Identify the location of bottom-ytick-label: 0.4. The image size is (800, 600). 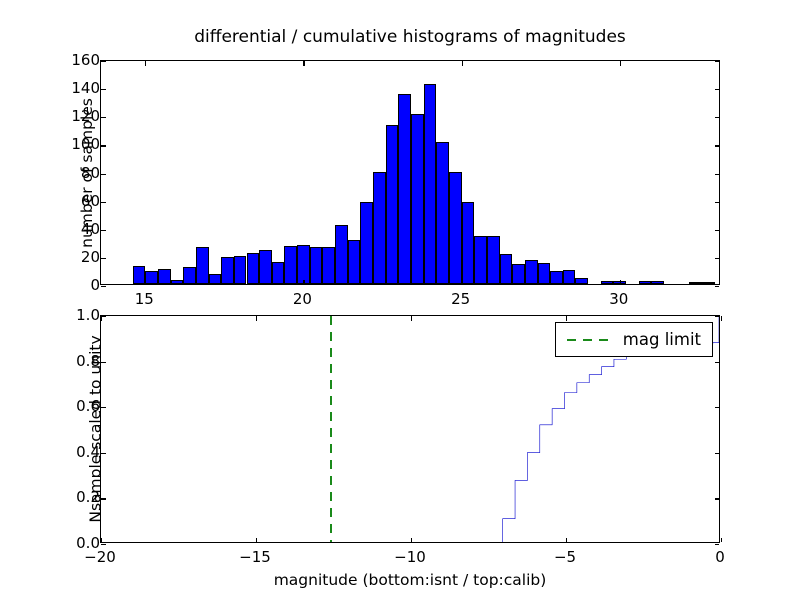
(88, 451).